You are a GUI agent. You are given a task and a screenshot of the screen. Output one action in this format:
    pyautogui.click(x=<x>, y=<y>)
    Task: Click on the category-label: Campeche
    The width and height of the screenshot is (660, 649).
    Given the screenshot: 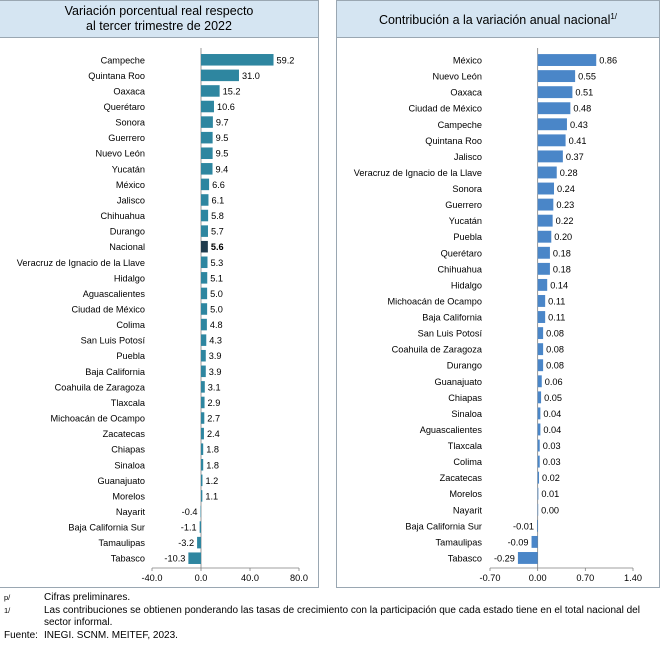 What is the action you would take?
    pyautogui.click(x=123, y=60)
    